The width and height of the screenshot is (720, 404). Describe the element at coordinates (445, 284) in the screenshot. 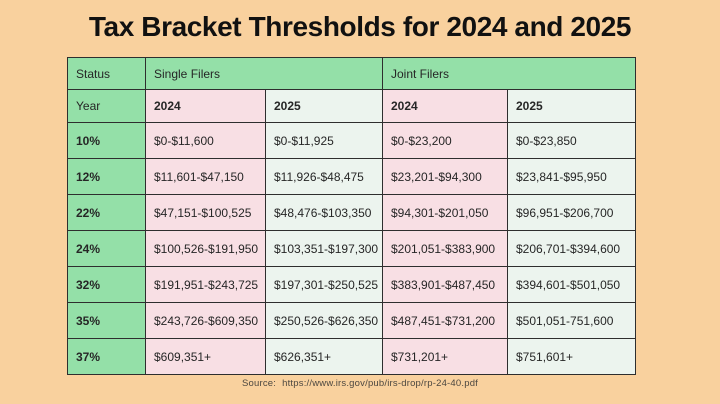

I see `bracket-cell: $383,901-$487,450` at that location.